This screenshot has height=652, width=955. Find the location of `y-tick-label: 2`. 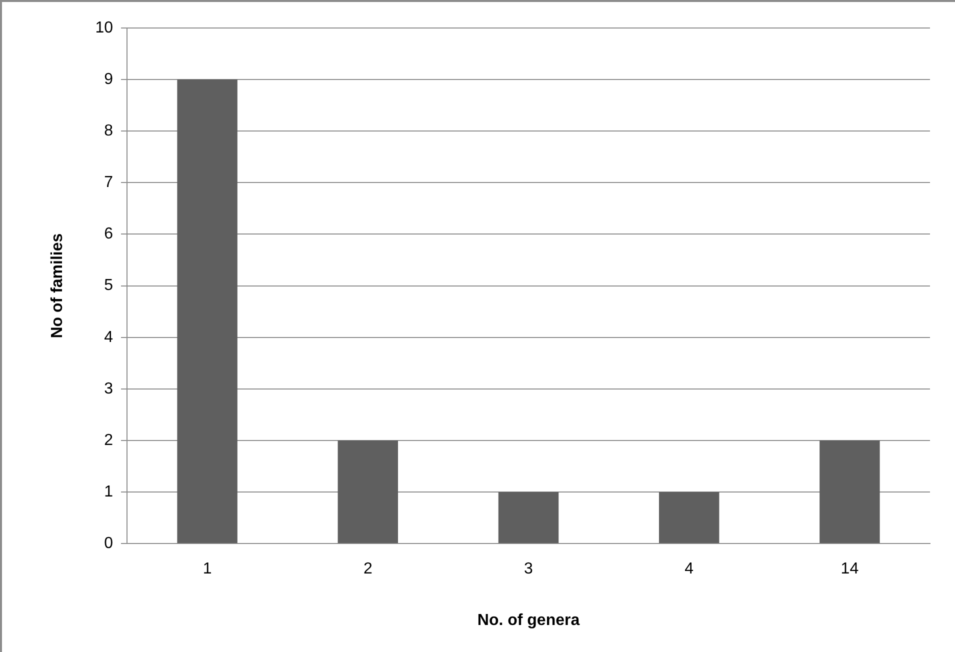

y-tick-label: 2 is located at coordinates (109, 440).